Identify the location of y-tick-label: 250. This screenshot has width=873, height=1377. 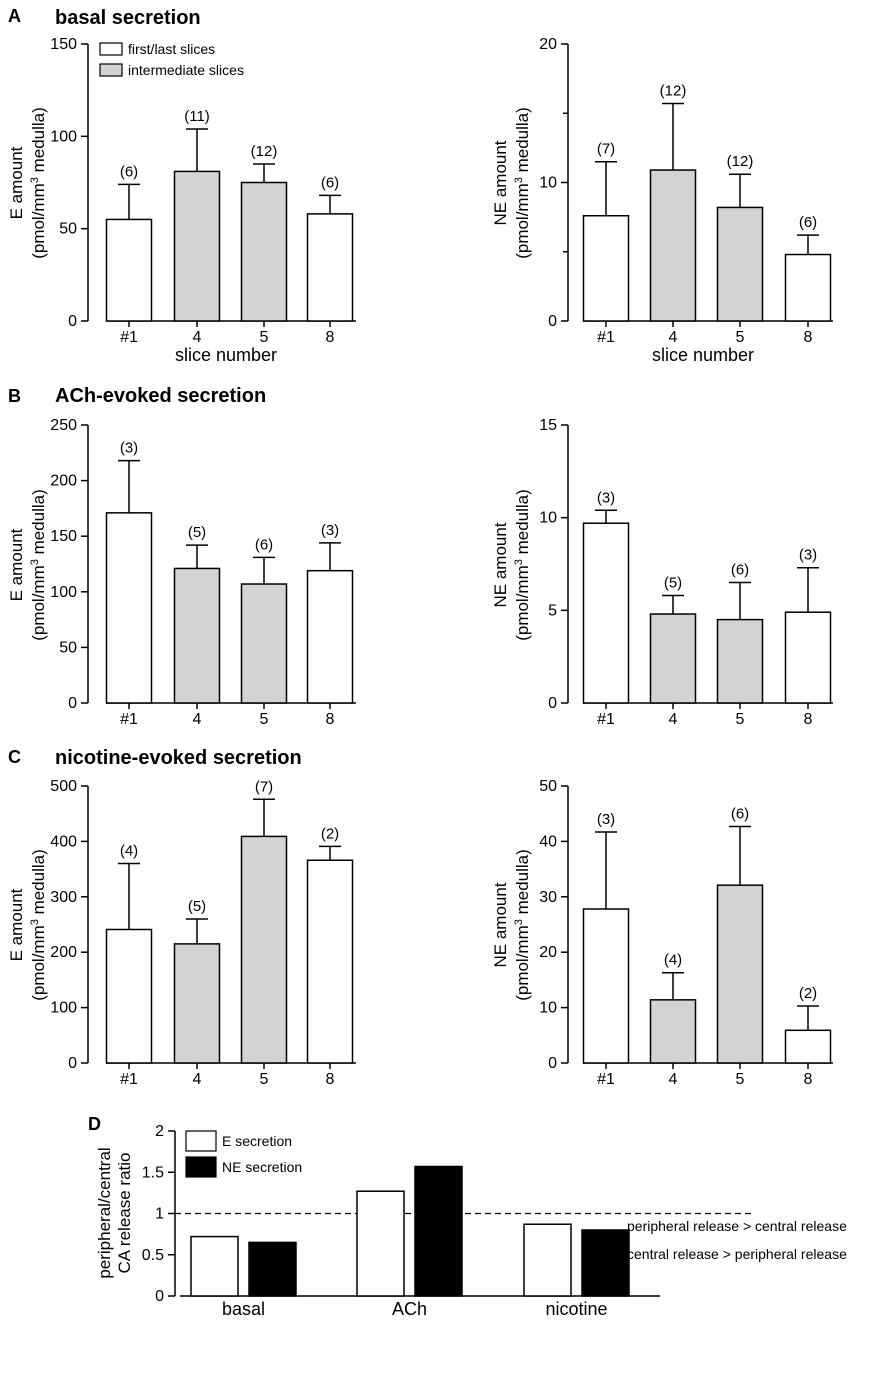
(63, 425).